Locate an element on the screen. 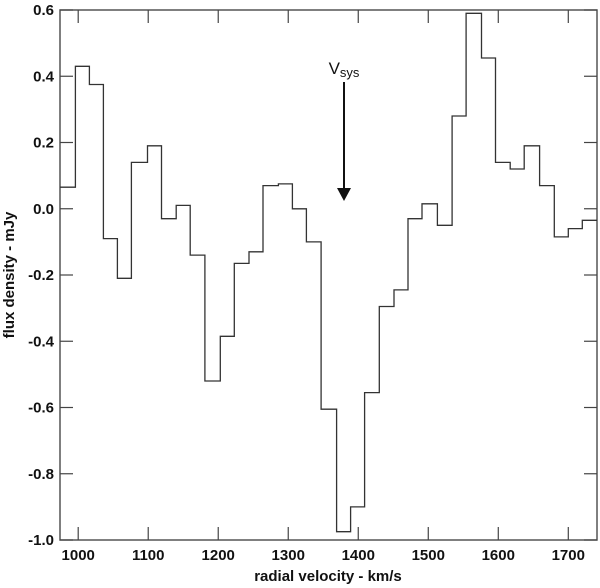 This screenshot has height=588, width=600. x-tick-label: 1500 is located at coordinates (428, 555).